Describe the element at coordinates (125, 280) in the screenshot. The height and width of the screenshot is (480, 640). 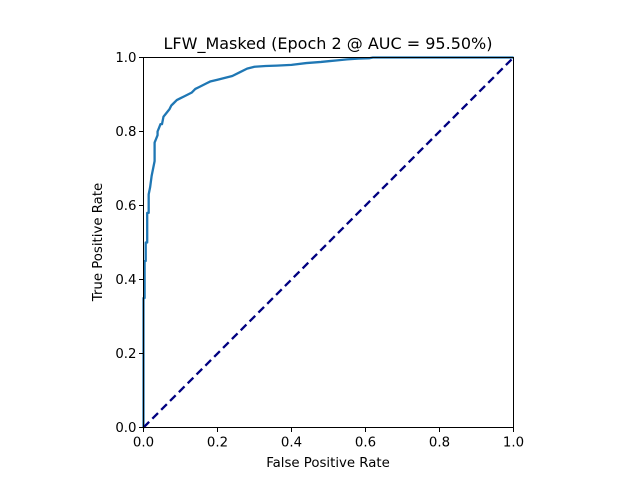
I see `y-tick-label: 0.4` at that location.